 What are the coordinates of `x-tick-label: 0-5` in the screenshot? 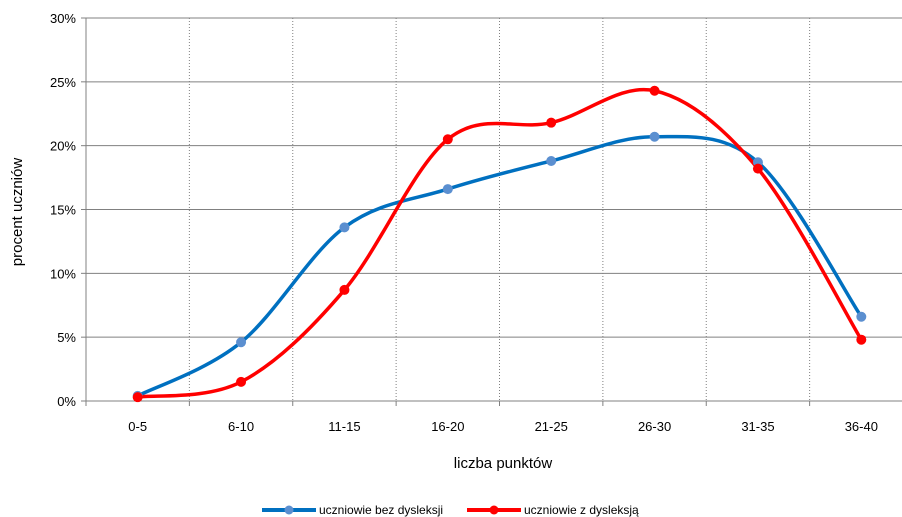 It's located at (137, 426).